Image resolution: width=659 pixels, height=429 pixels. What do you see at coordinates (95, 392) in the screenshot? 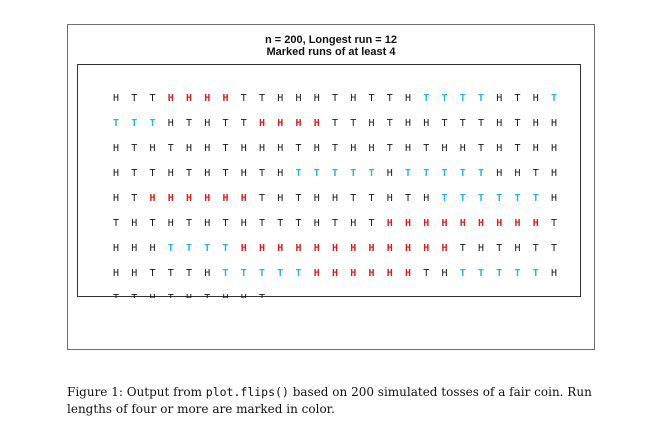
I see `caption-label: Figure 1:` at bounding box center [95, 392].